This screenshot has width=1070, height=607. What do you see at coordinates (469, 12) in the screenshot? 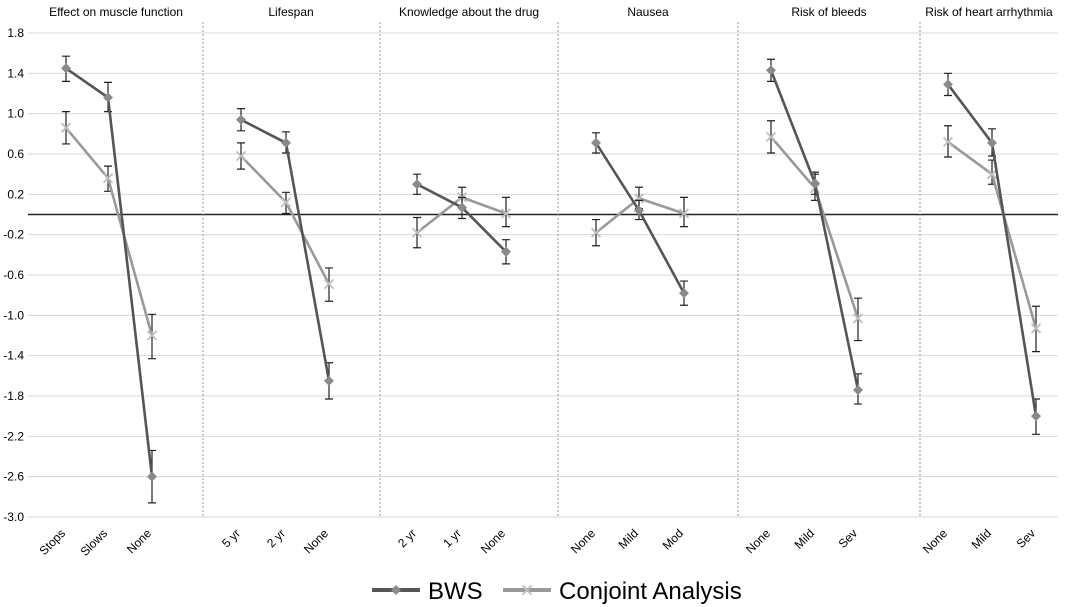
I see `panel-title: Knowledge about the drug` at bounding box center [469, 12].